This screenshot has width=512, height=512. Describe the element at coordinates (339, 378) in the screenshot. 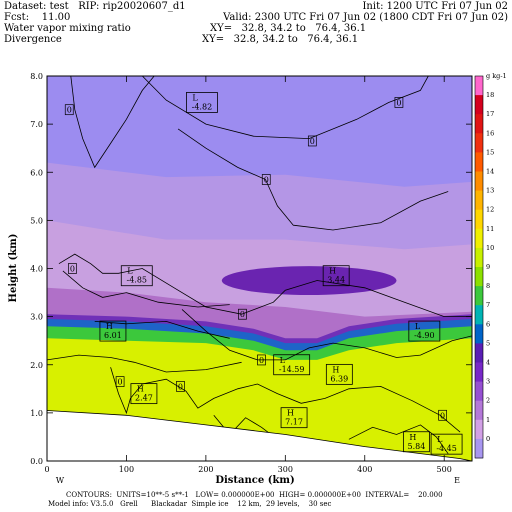

I see `extremum-value: 6.39` at that location.